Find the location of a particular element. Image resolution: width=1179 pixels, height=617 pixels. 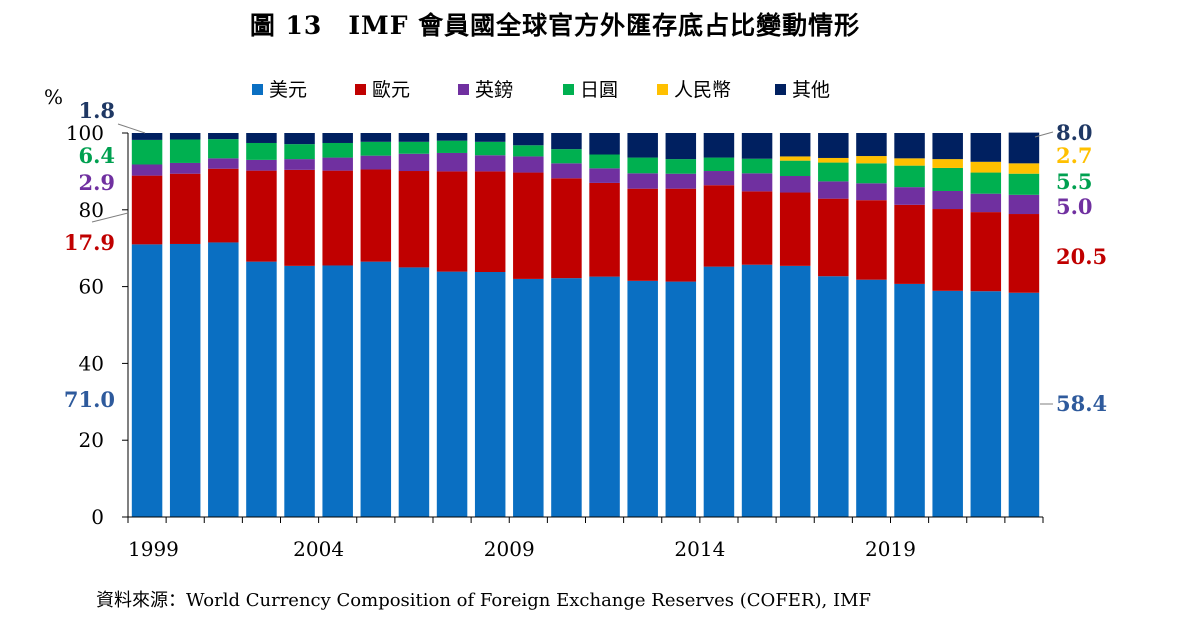

x-tick-label-2009: 2009 is located at coordinates (509, 549).